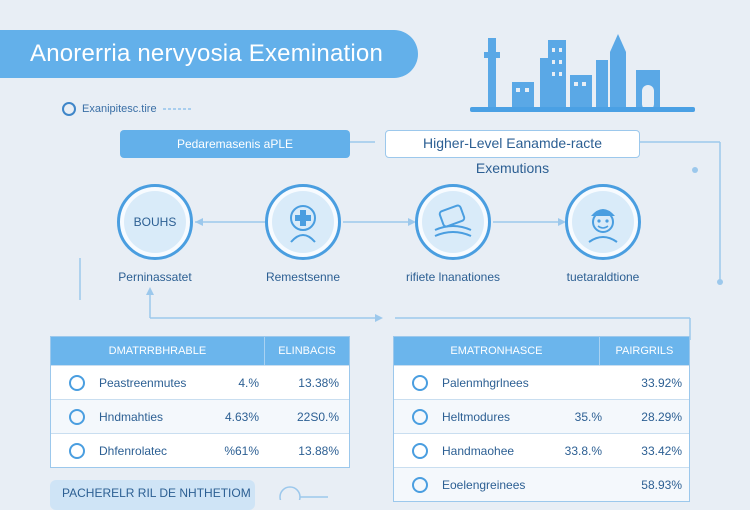  I want to click on subtitle: Exanipitesc.tire, so click(127, 109).